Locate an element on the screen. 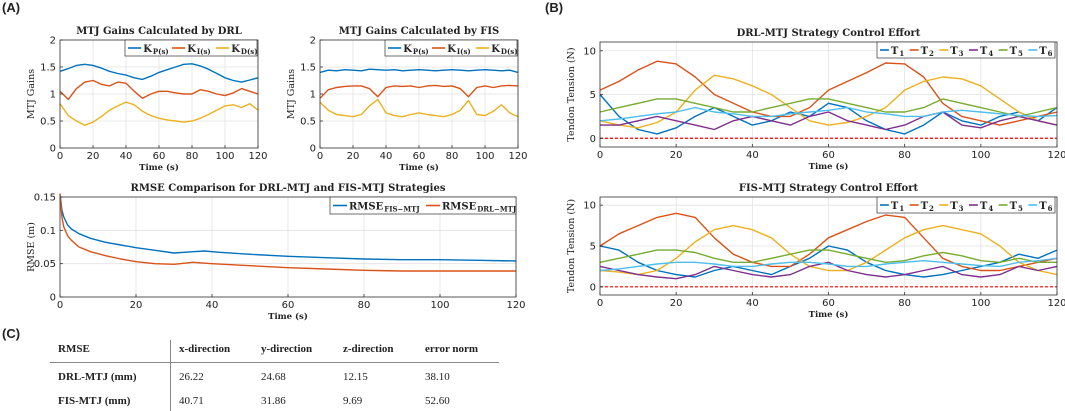 The height and width of the screenshot is (411, 1065). y-tick-label: 1 is located at coordinates (313, 95).